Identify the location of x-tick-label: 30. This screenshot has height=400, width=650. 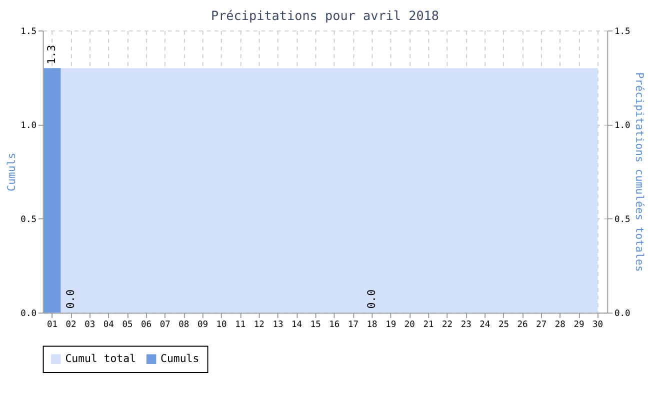
(598, 325).